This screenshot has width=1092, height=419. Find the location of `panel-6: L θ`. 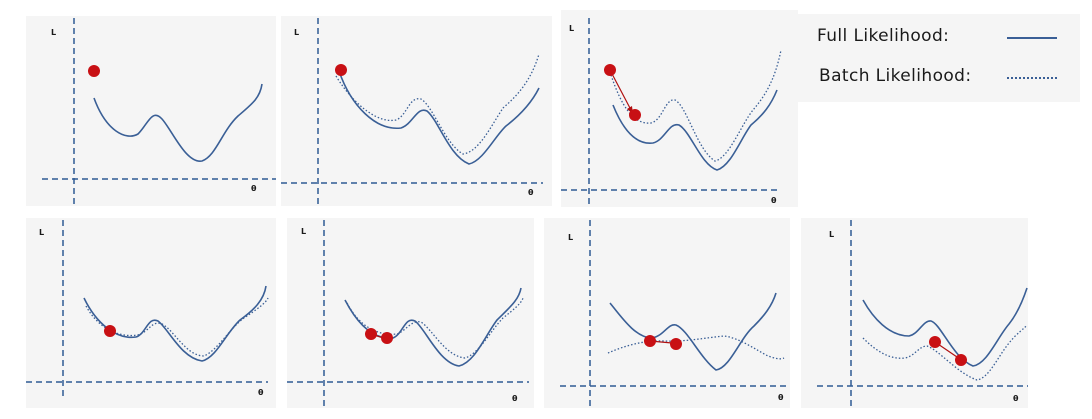

panel-6: L θ is located at coordinates (667, 313).